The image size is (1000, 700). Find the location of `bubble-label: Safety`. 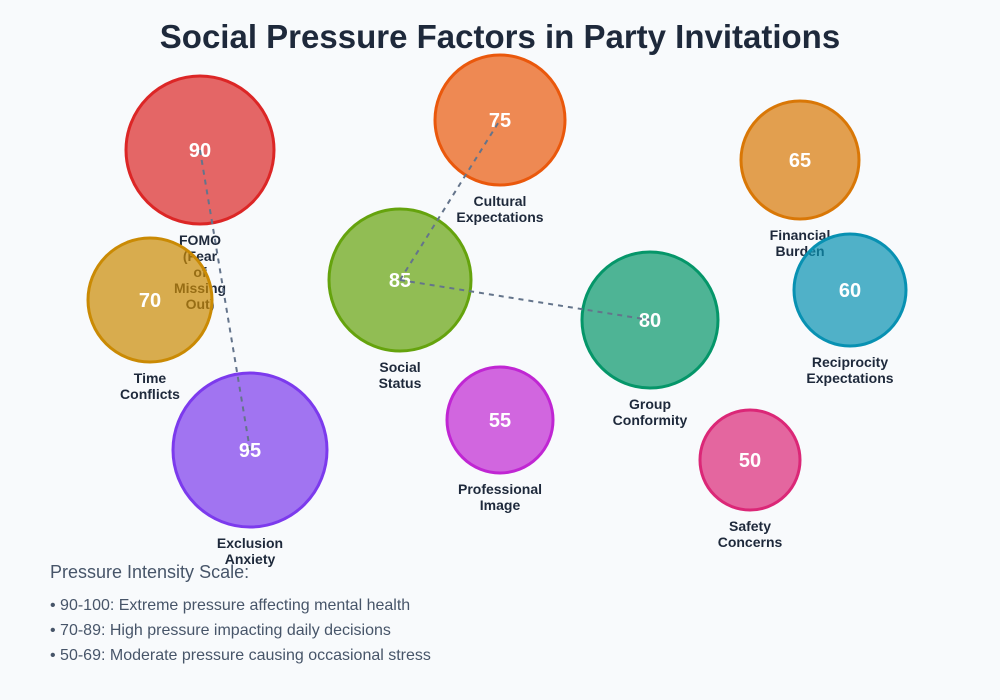

bubble-label: Safety is located at coordinates (750, 526).